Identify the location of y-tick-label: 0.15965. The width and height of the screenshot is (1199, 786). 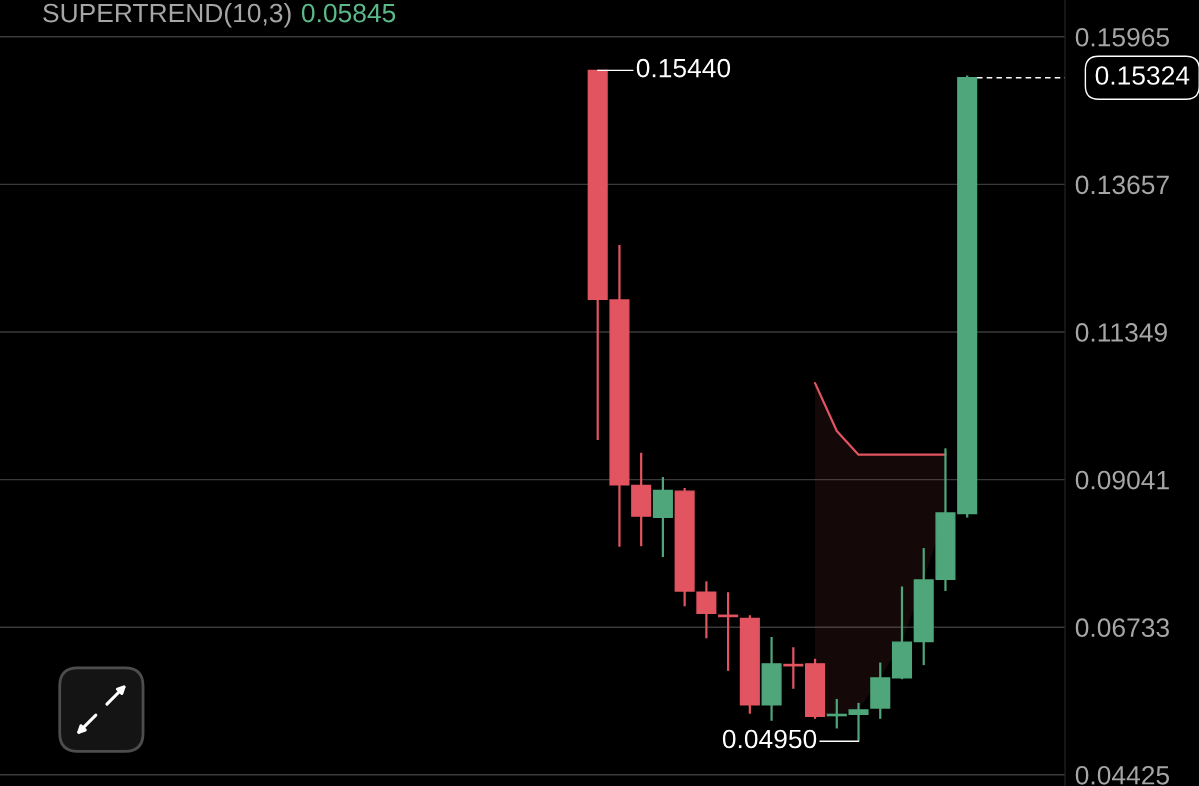
(1122, 37).